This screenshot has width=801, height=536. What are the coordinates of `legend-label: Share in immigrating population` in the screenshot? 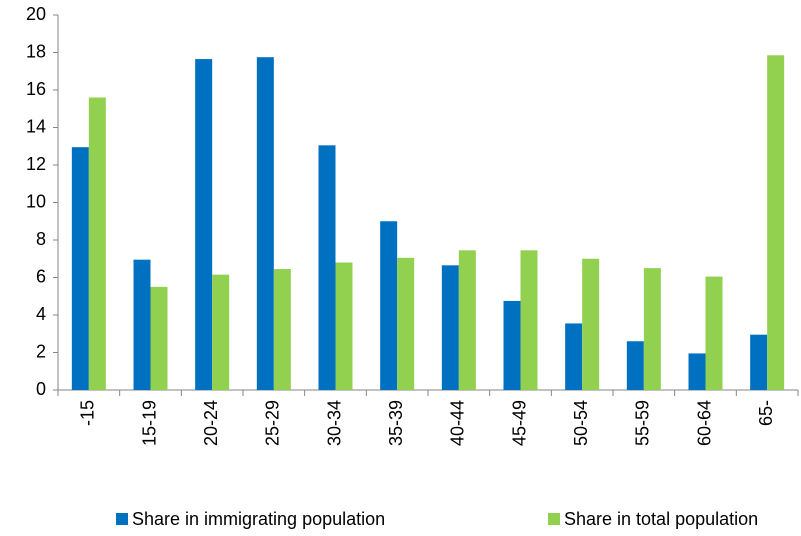 It's located at (258, 519).